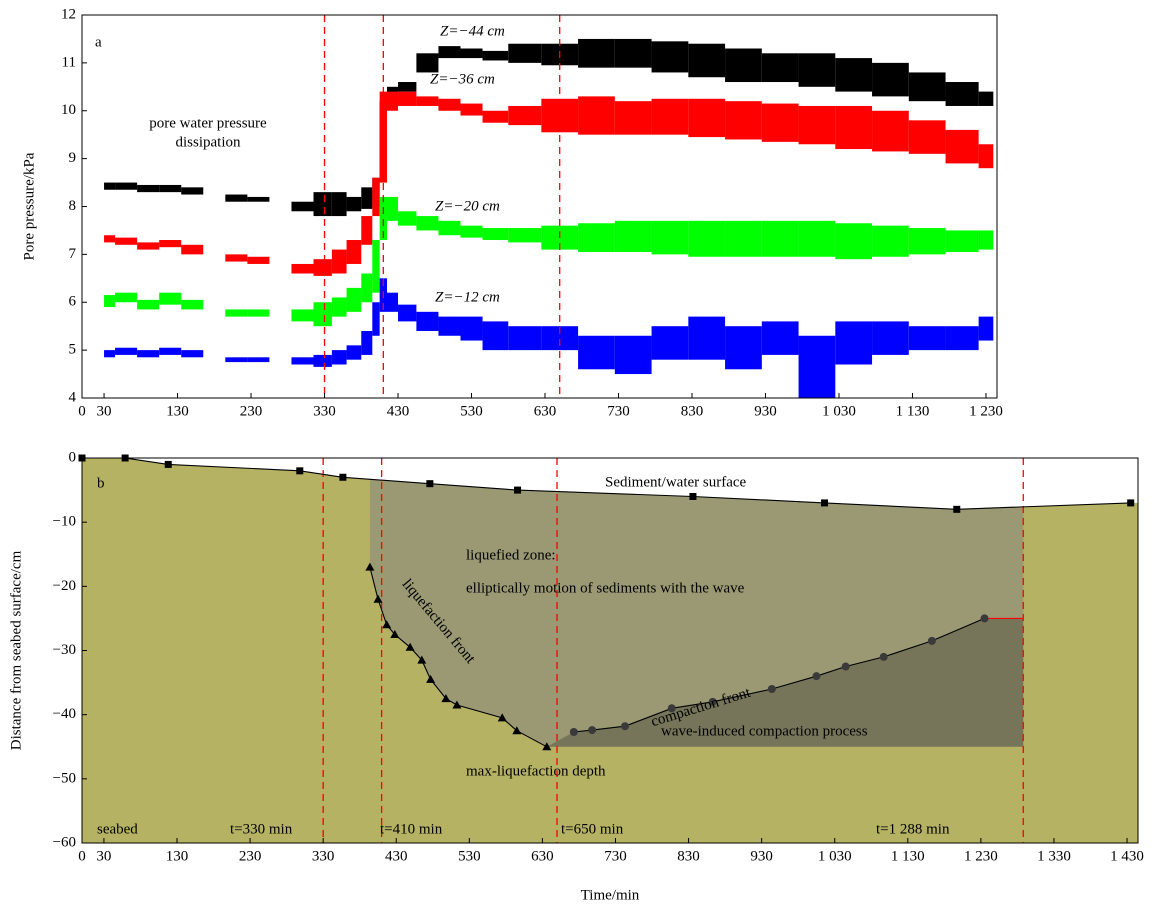 The height and width of the screenshot is (906, 1152). Describe the element at coordinates (64, 778) in the screenshot. I see `y-tick-label: −50` at that location.